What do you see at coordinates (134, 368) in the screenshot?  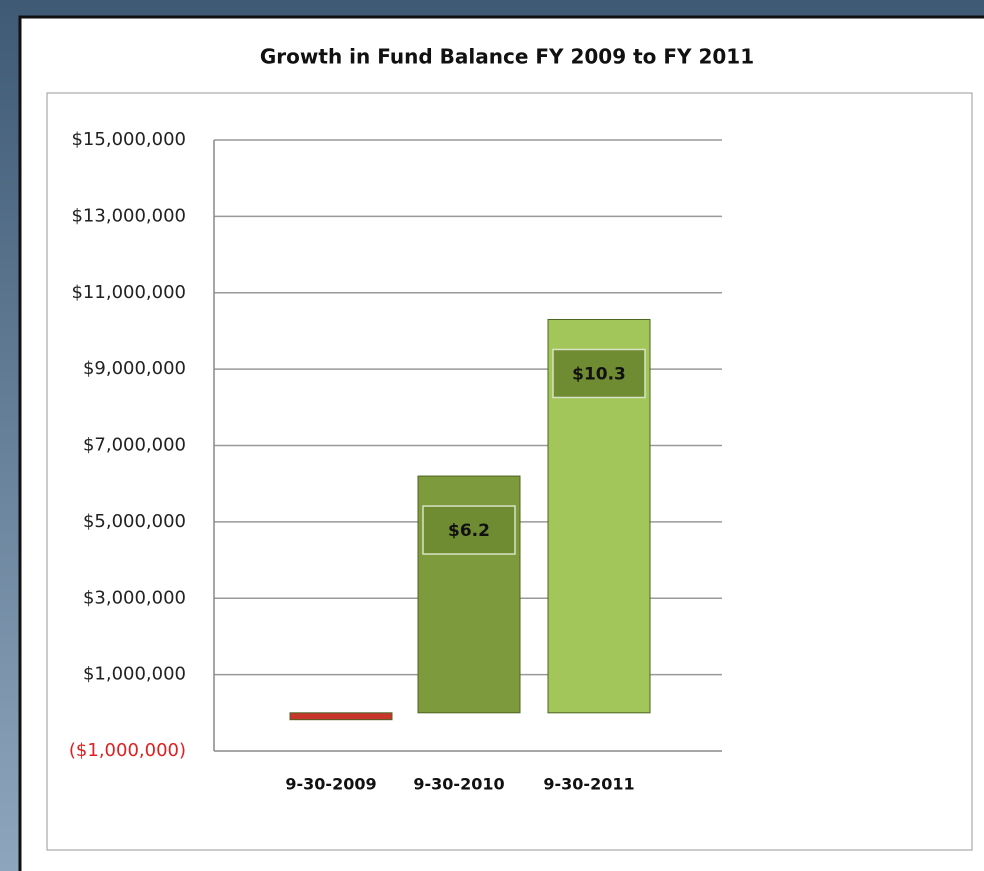 I see `y-tick-label: $9,000,000` at bounding box center [134, 368].